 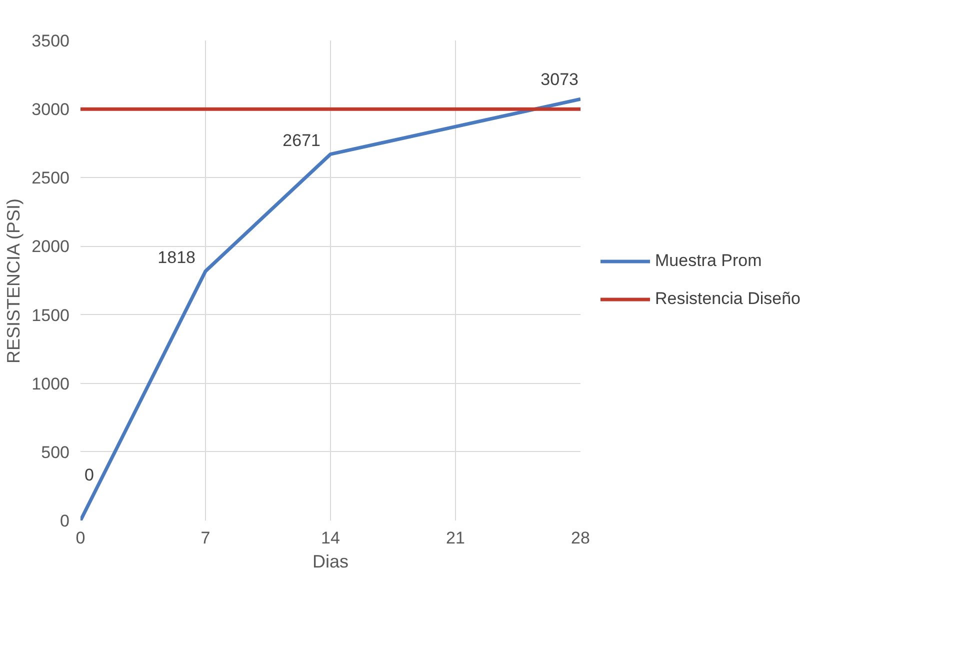 What do you see at coordinates (51, 41) in the screenshot?
I see `y-tick-label: 3500` at bounding box center [51, 41].